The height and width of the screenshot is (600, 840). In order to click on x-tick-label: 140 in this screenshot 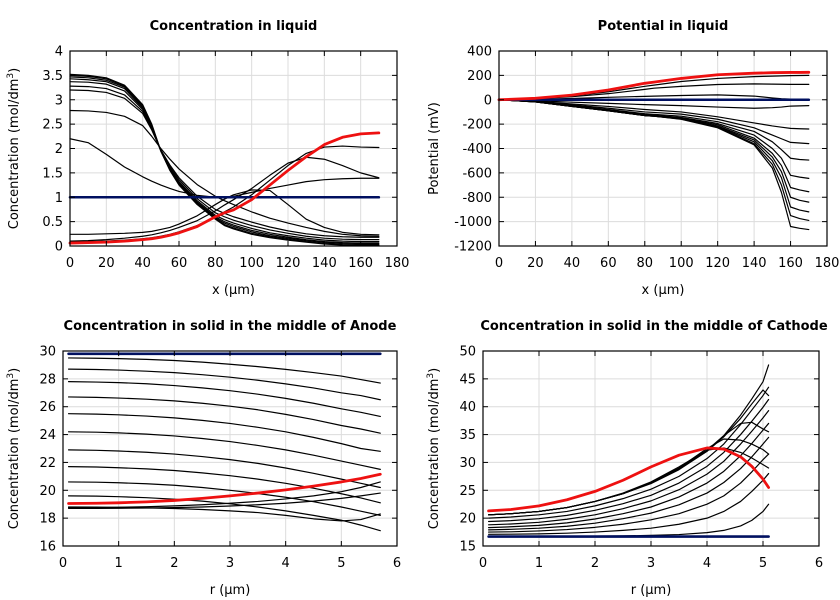, I will do `click(324, 263)`.